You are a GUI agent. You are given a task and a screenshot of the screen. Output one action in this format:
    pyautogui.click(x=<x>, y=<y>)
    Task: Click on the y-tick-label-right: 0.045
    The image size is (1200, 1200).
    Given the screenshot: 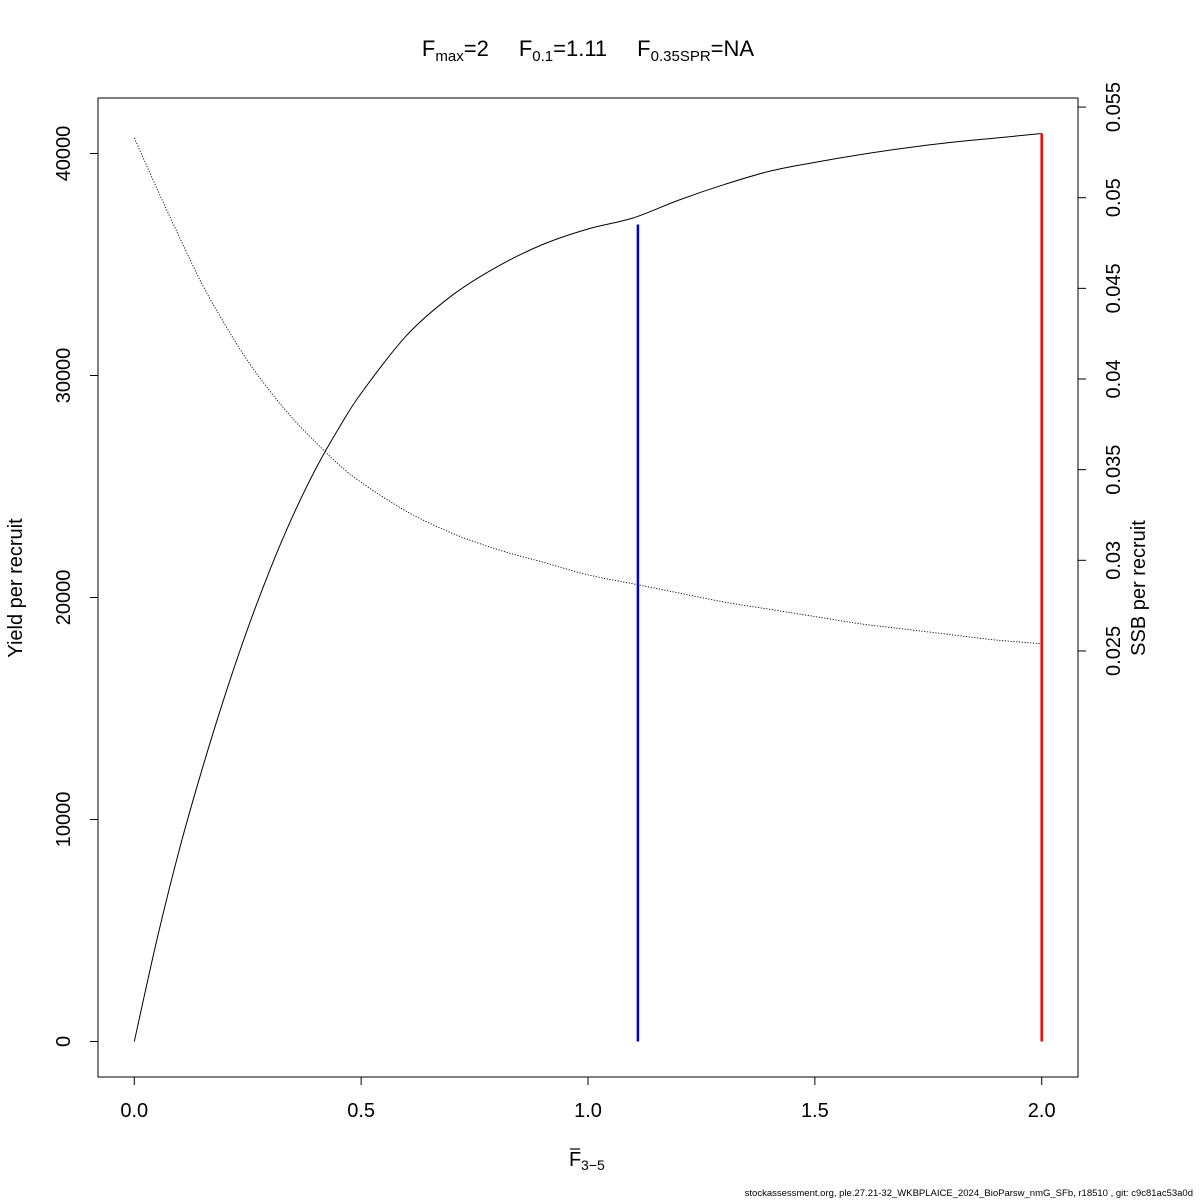 What is the action you would take?
    pyautogui.click(x=1114, y=288)
    